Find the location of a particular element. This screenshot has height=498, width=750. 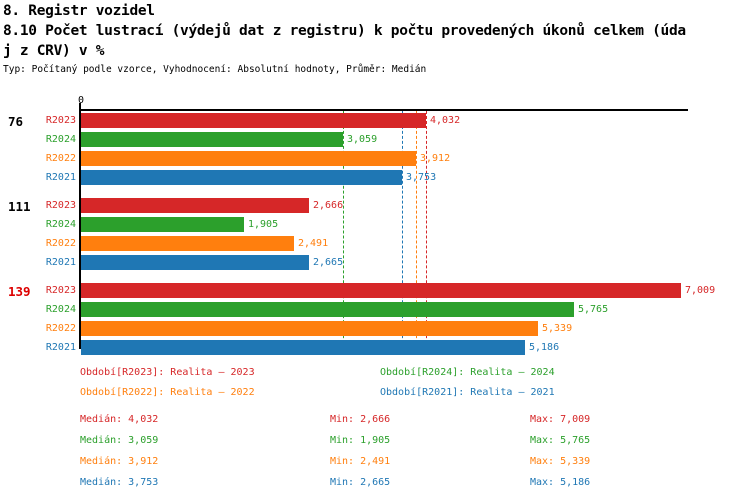

median-line-r2022 is located at coordinates (416, 232).